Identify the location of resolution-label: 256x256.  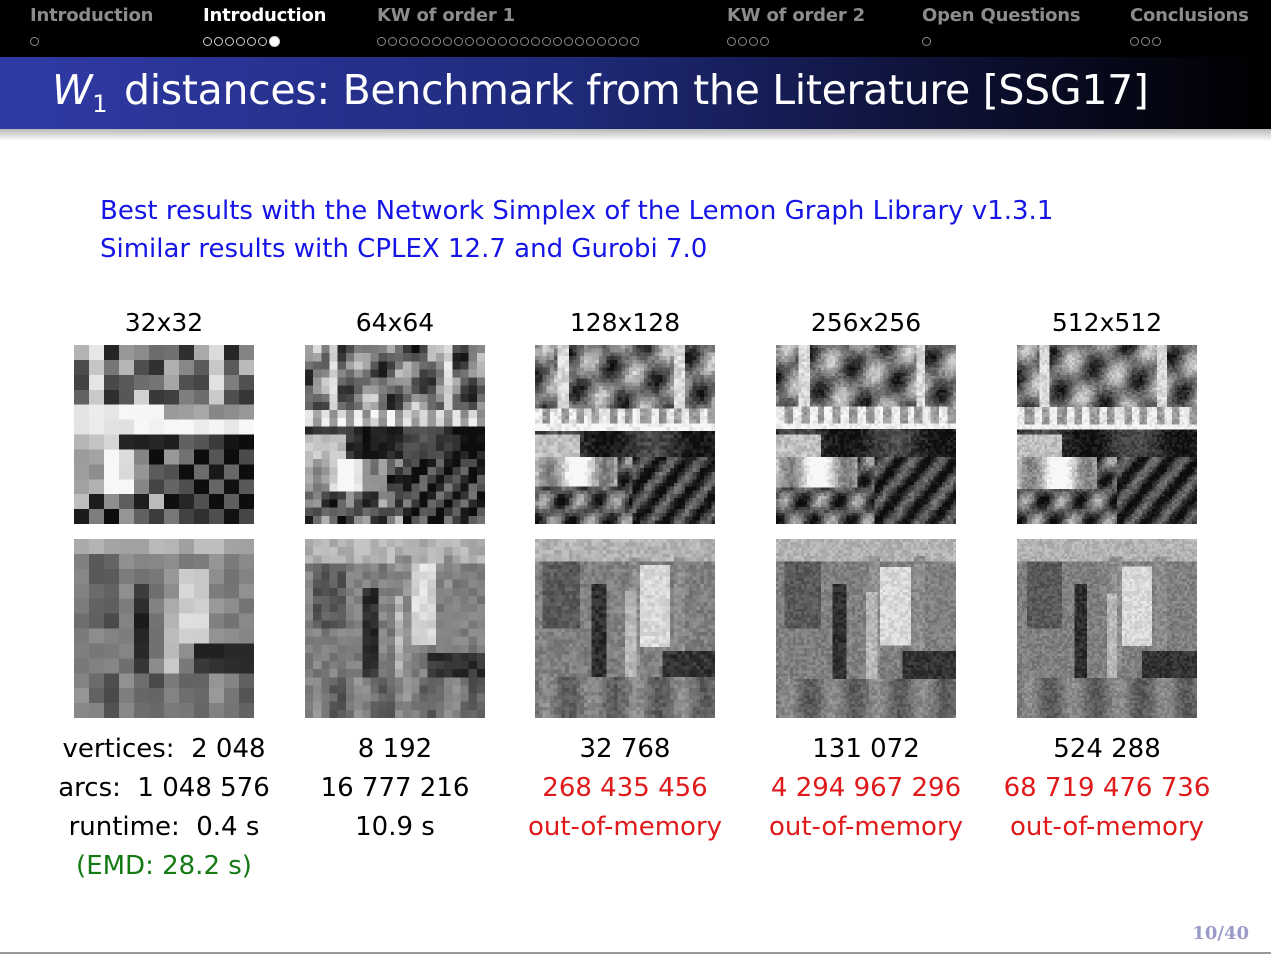
(866, 323).